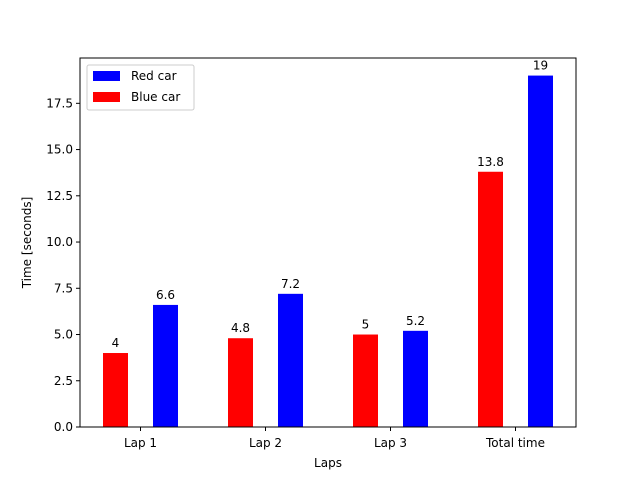 This screenshot has width=640, height=480. Describe the element at coordinates (415, 321) in the screenshot. I see `data-label: 5.2` at that location.